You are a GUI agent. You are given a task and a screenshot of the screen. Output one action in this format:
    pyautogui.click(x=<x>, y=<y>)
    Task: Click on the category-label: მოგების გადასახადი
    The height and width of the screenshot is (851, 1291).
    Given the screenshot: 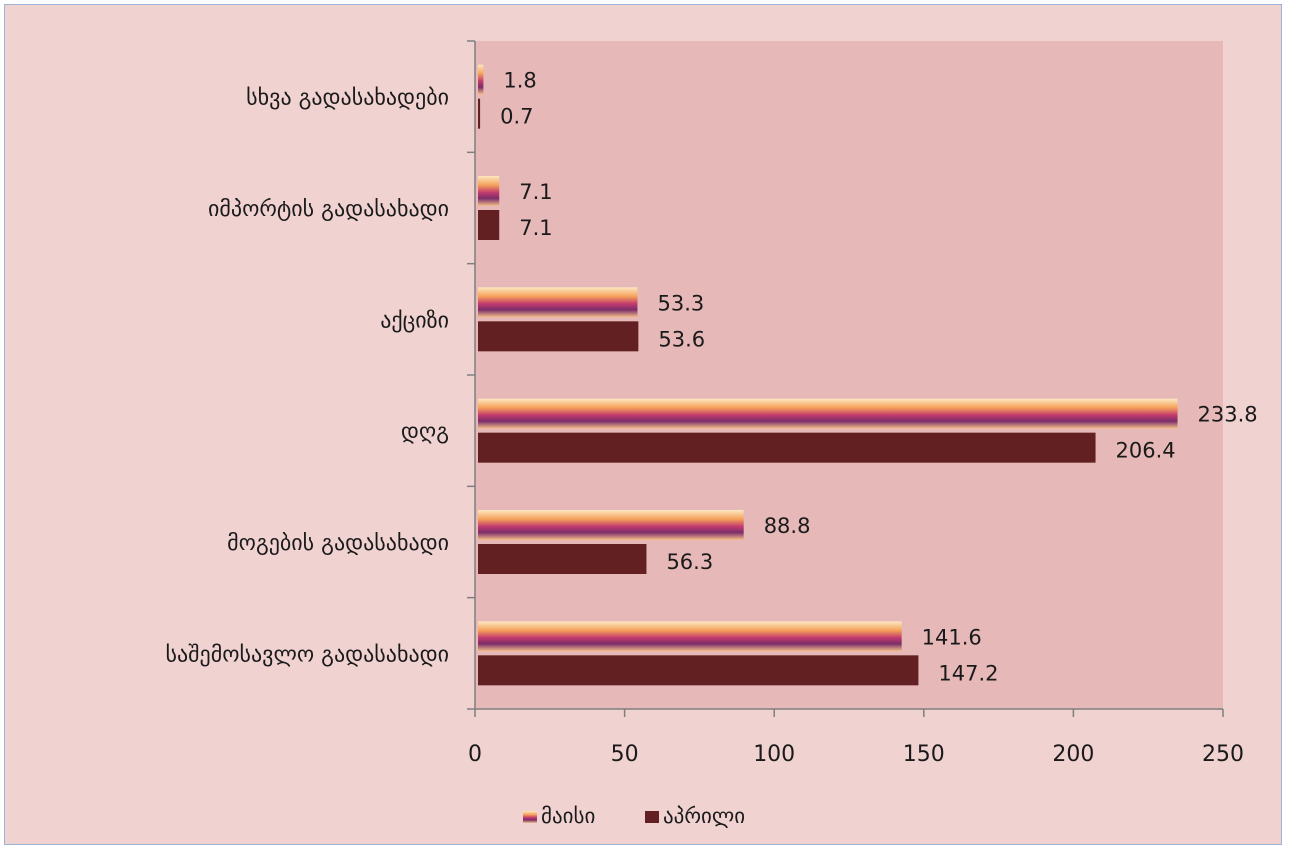 What is the action you would take?
    pyautogui.click(x=338, y=543)
    